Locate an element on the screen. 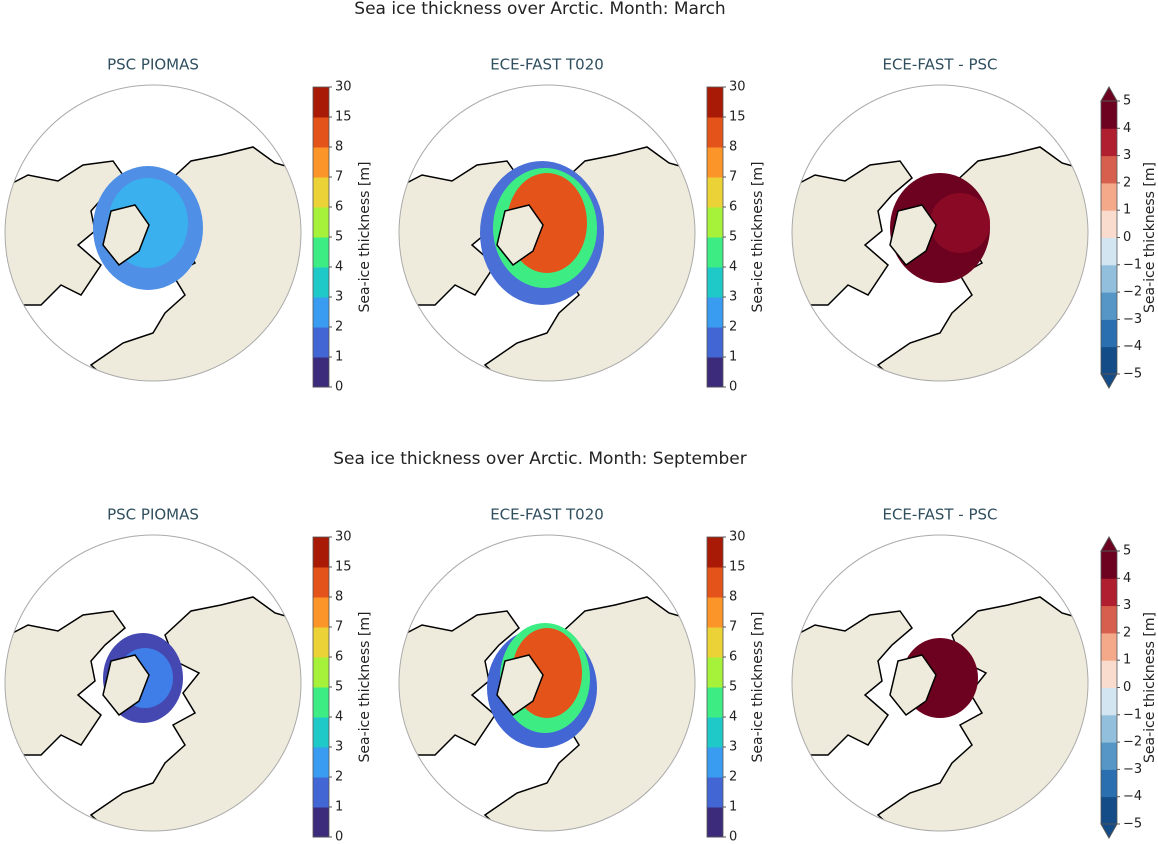  colorbar-tick-label: 30 is located at coordinates (343, 87).